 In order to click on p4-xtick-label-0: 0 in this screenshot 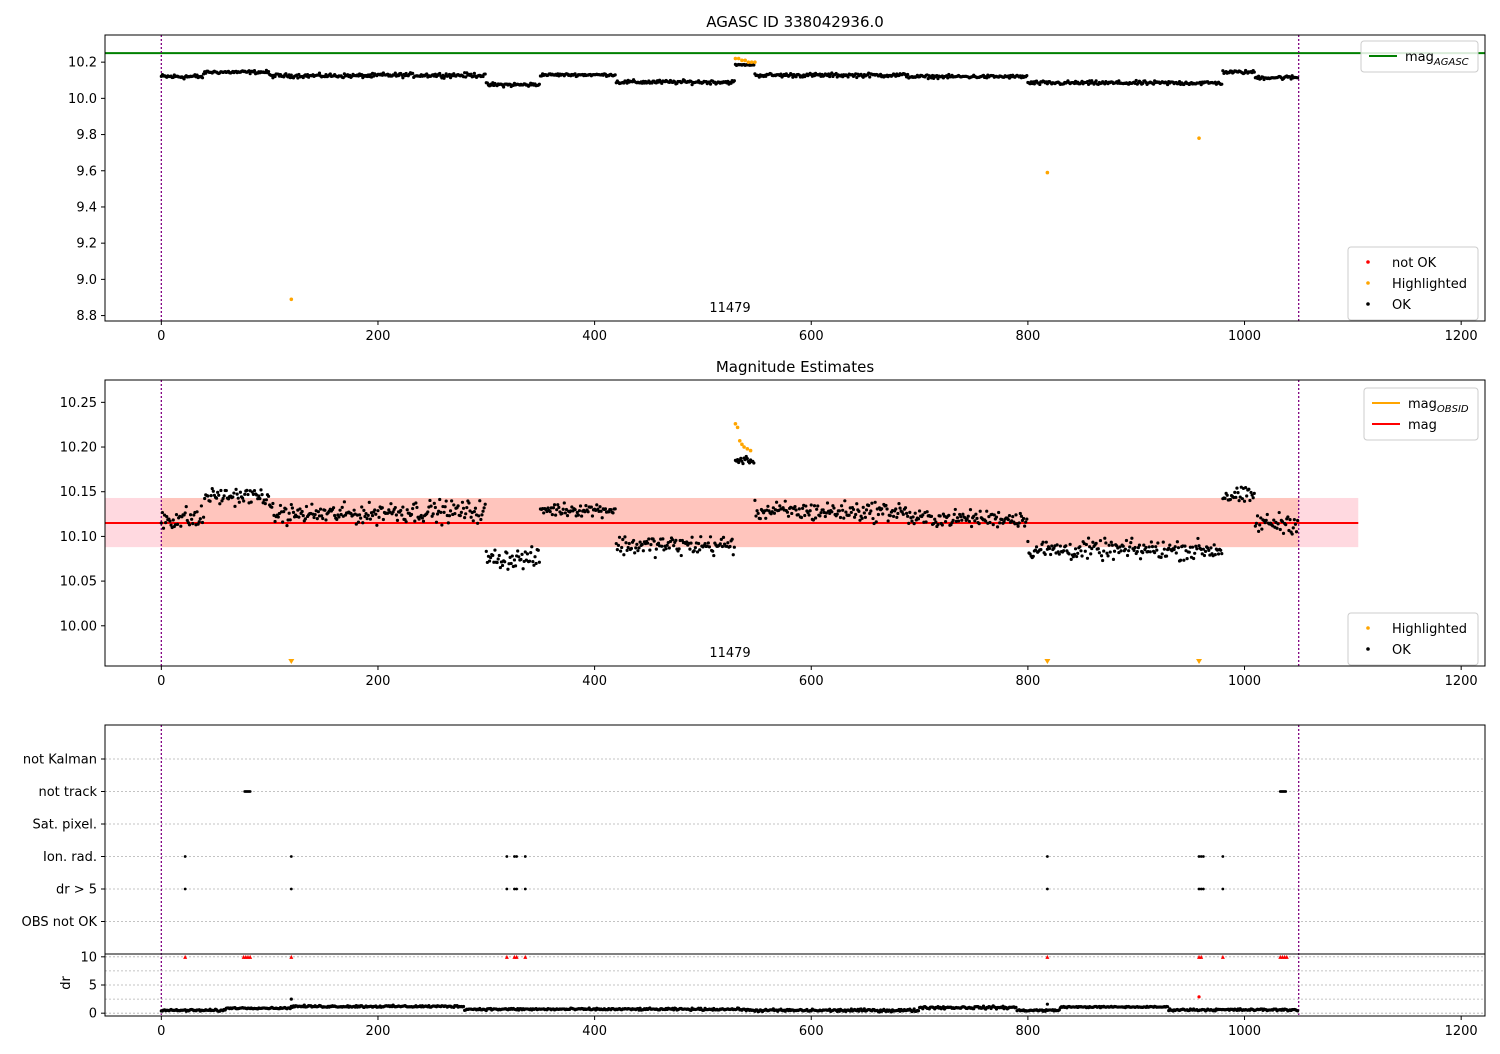, I will do `click(161, 1031)`.